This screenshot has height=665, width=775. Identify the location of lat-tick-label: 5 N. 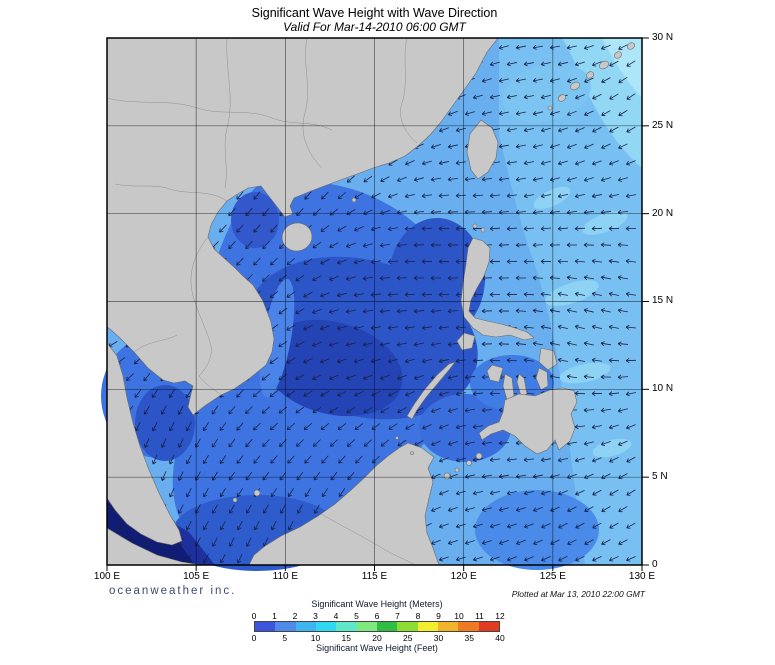
(660, 477).